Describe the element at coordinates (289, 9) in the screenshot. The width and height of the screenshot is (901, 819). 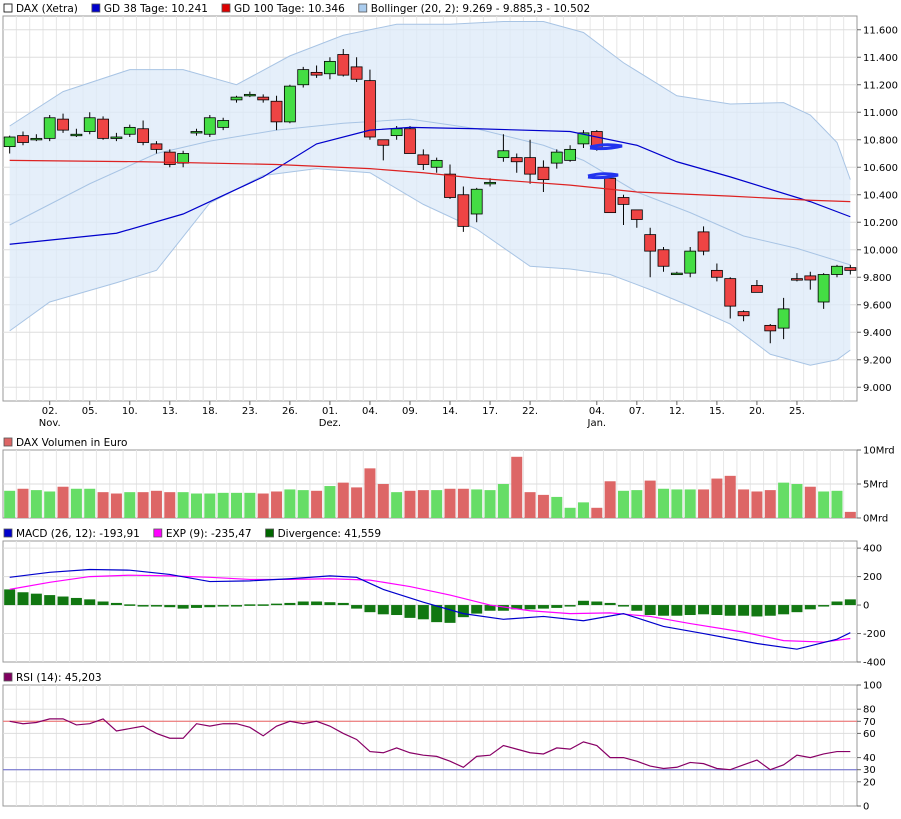
I see `legend-label: GD 100 Tage: 10.346` at that location.